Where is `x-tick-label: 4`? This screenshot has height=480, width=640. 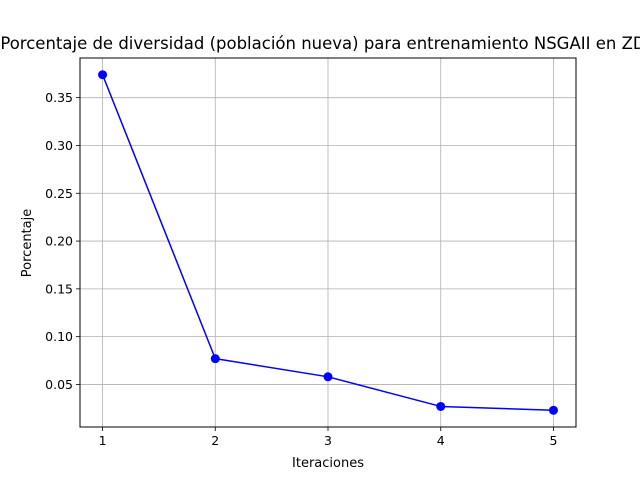 x-tick-label: 4 is located at coordinates (441, 440).